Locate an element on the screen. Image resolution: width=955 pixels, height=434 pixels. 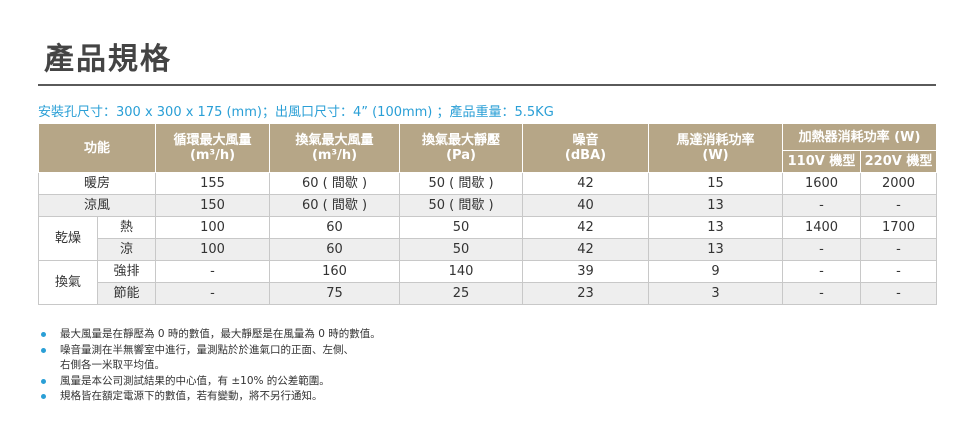
table-cell: 23 is located at coordinates (586, 293).